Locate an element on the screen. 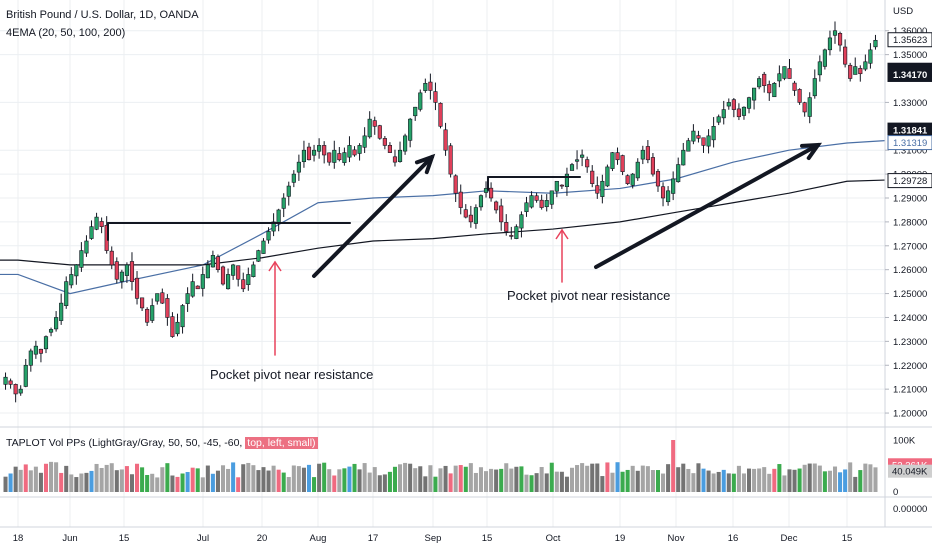  pocket-pivot-arrow-head is located at coordinates (275, 266).